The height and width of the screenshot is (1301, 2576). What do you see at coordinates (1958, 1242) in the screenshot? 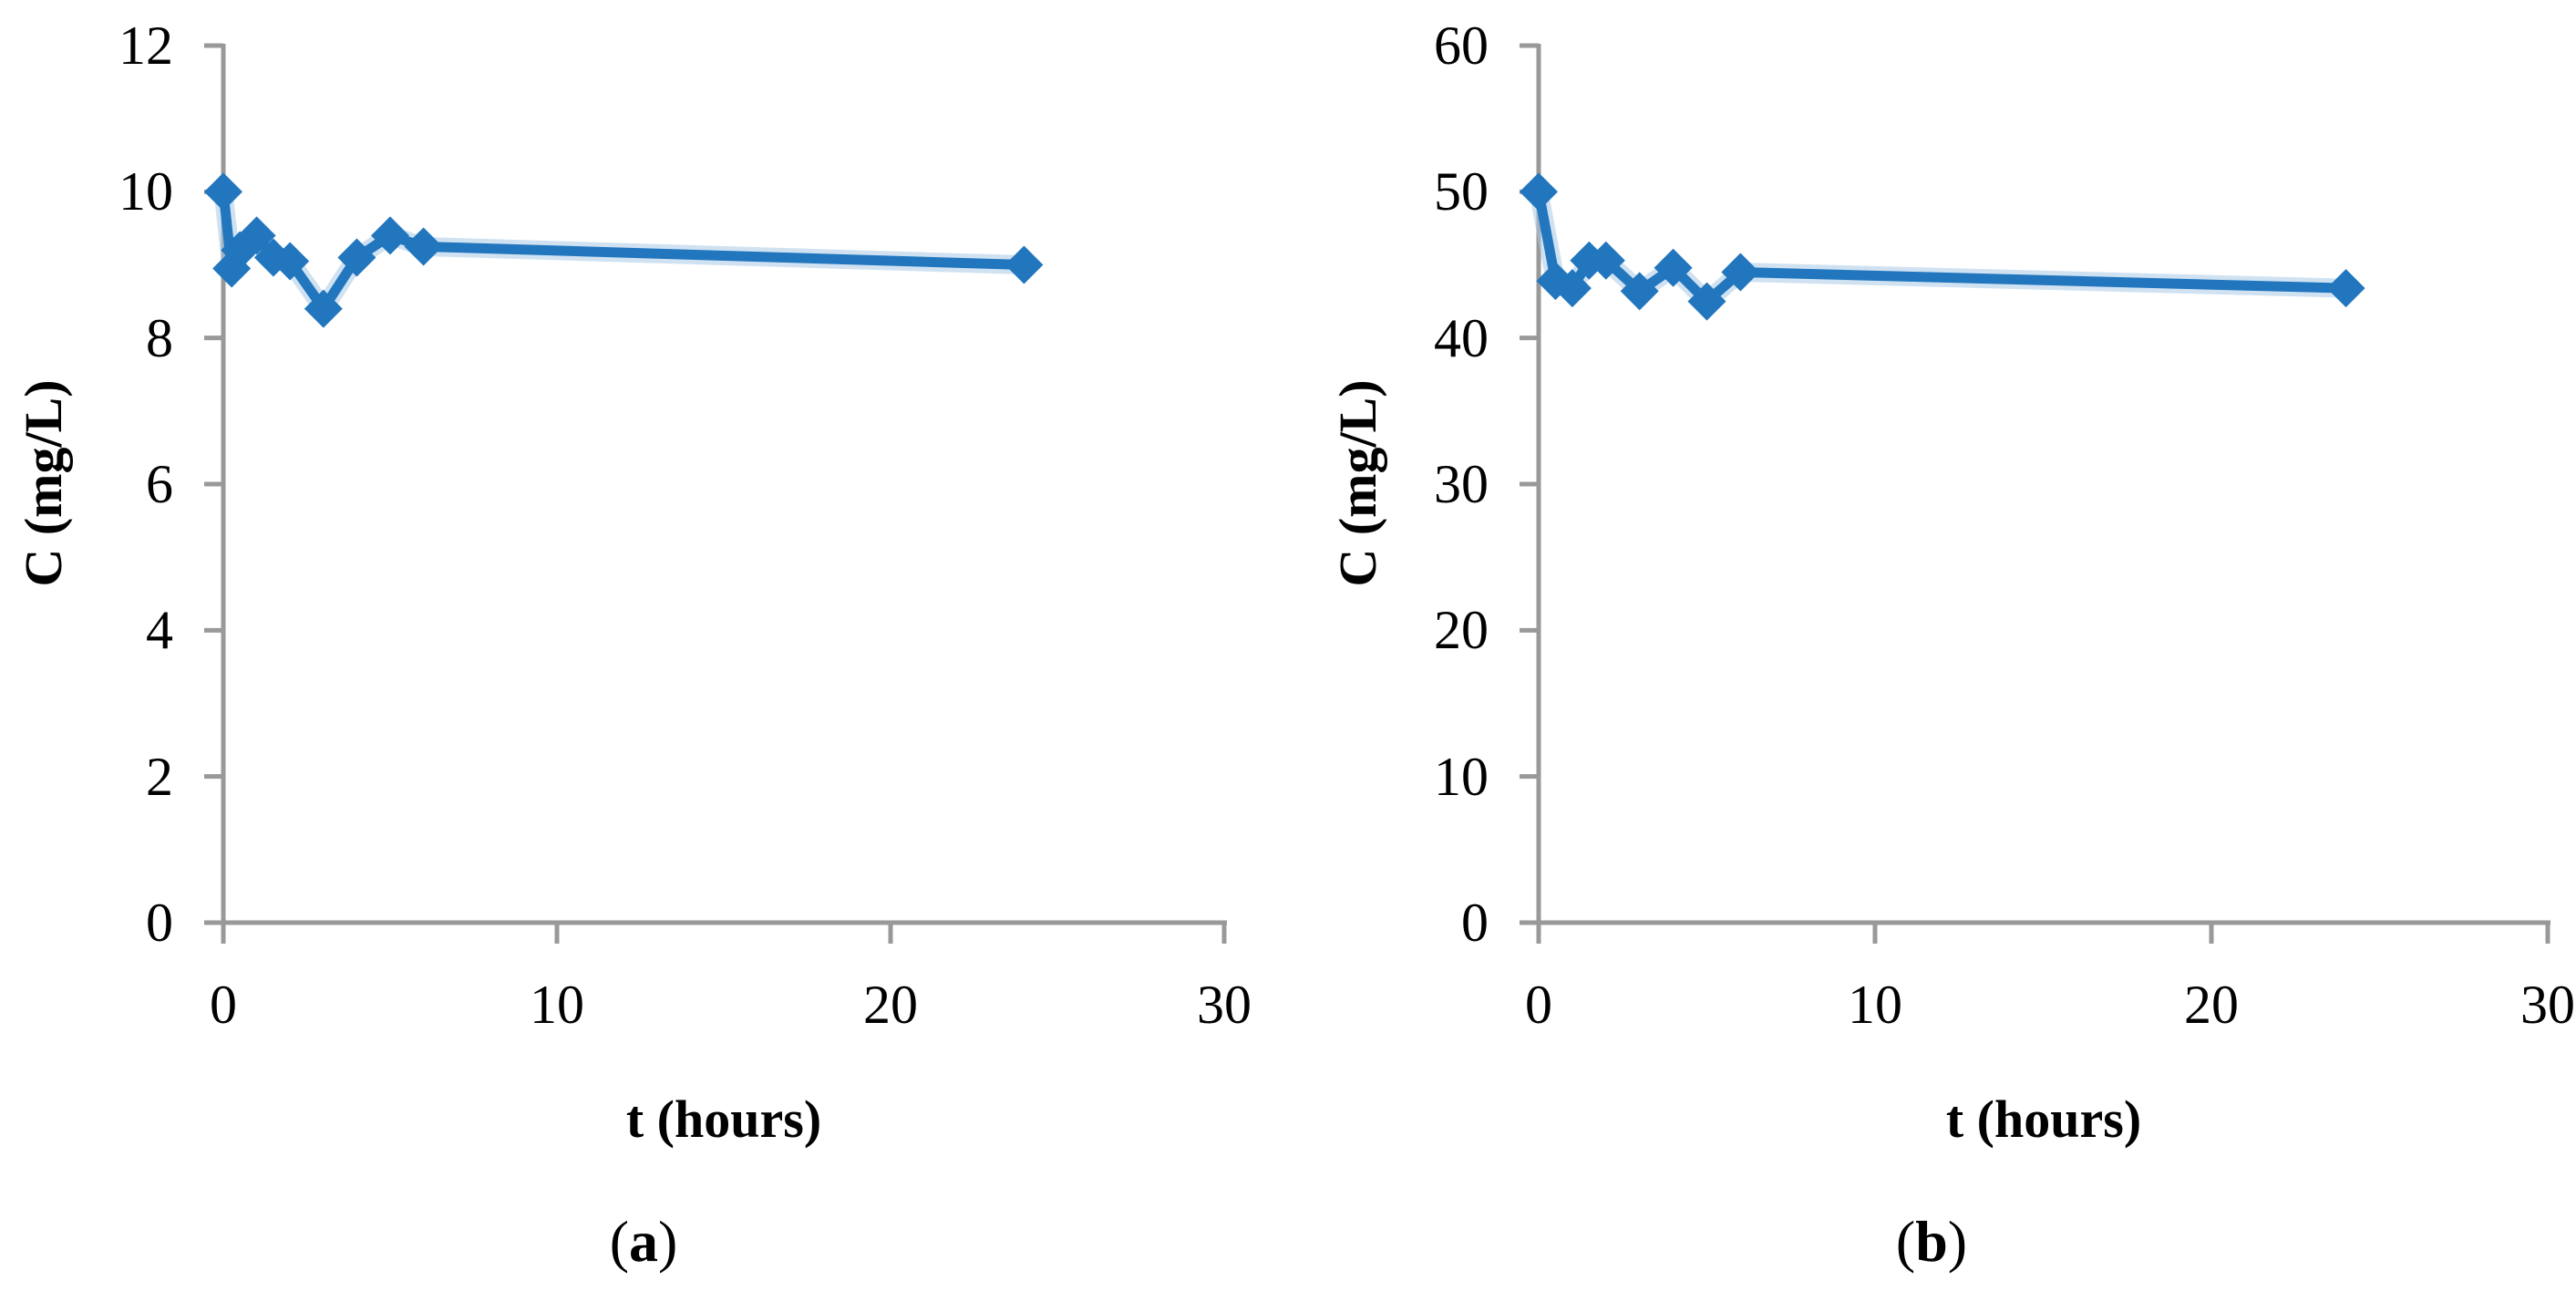
I see `caption-b-close-paren: )` at bounding box center [1958, 1242].